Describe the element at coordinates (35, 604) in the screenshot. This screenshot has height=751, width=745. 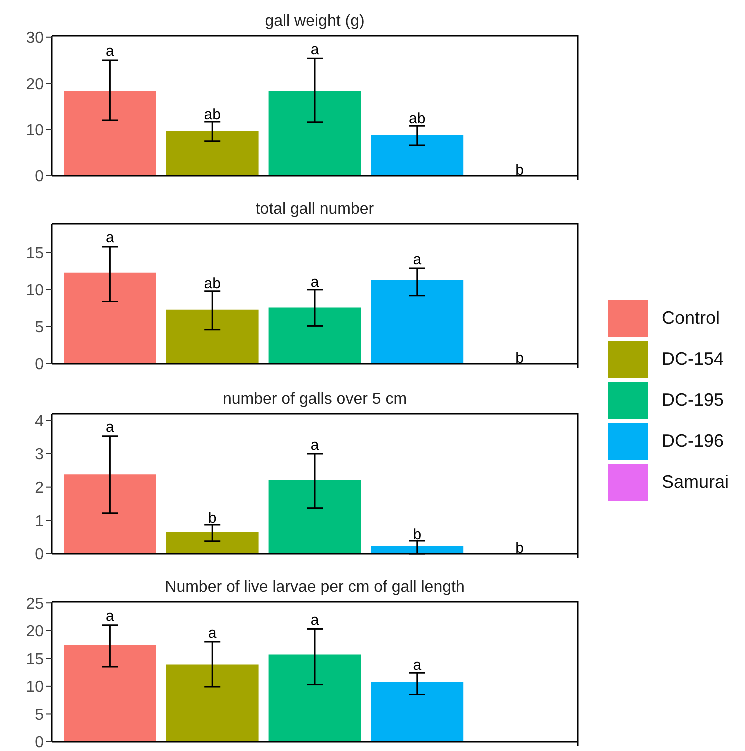
I see `y-tick-label: 25` at that location.